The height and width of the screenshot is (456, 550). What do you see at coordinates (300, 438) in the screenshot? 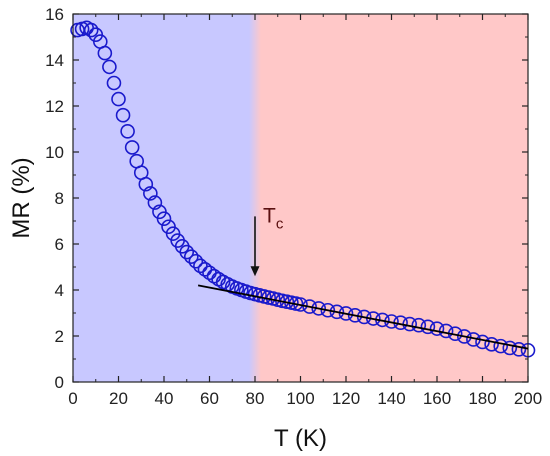
I see `x-axis-title: T (K)` at bounding box center [300, 438].